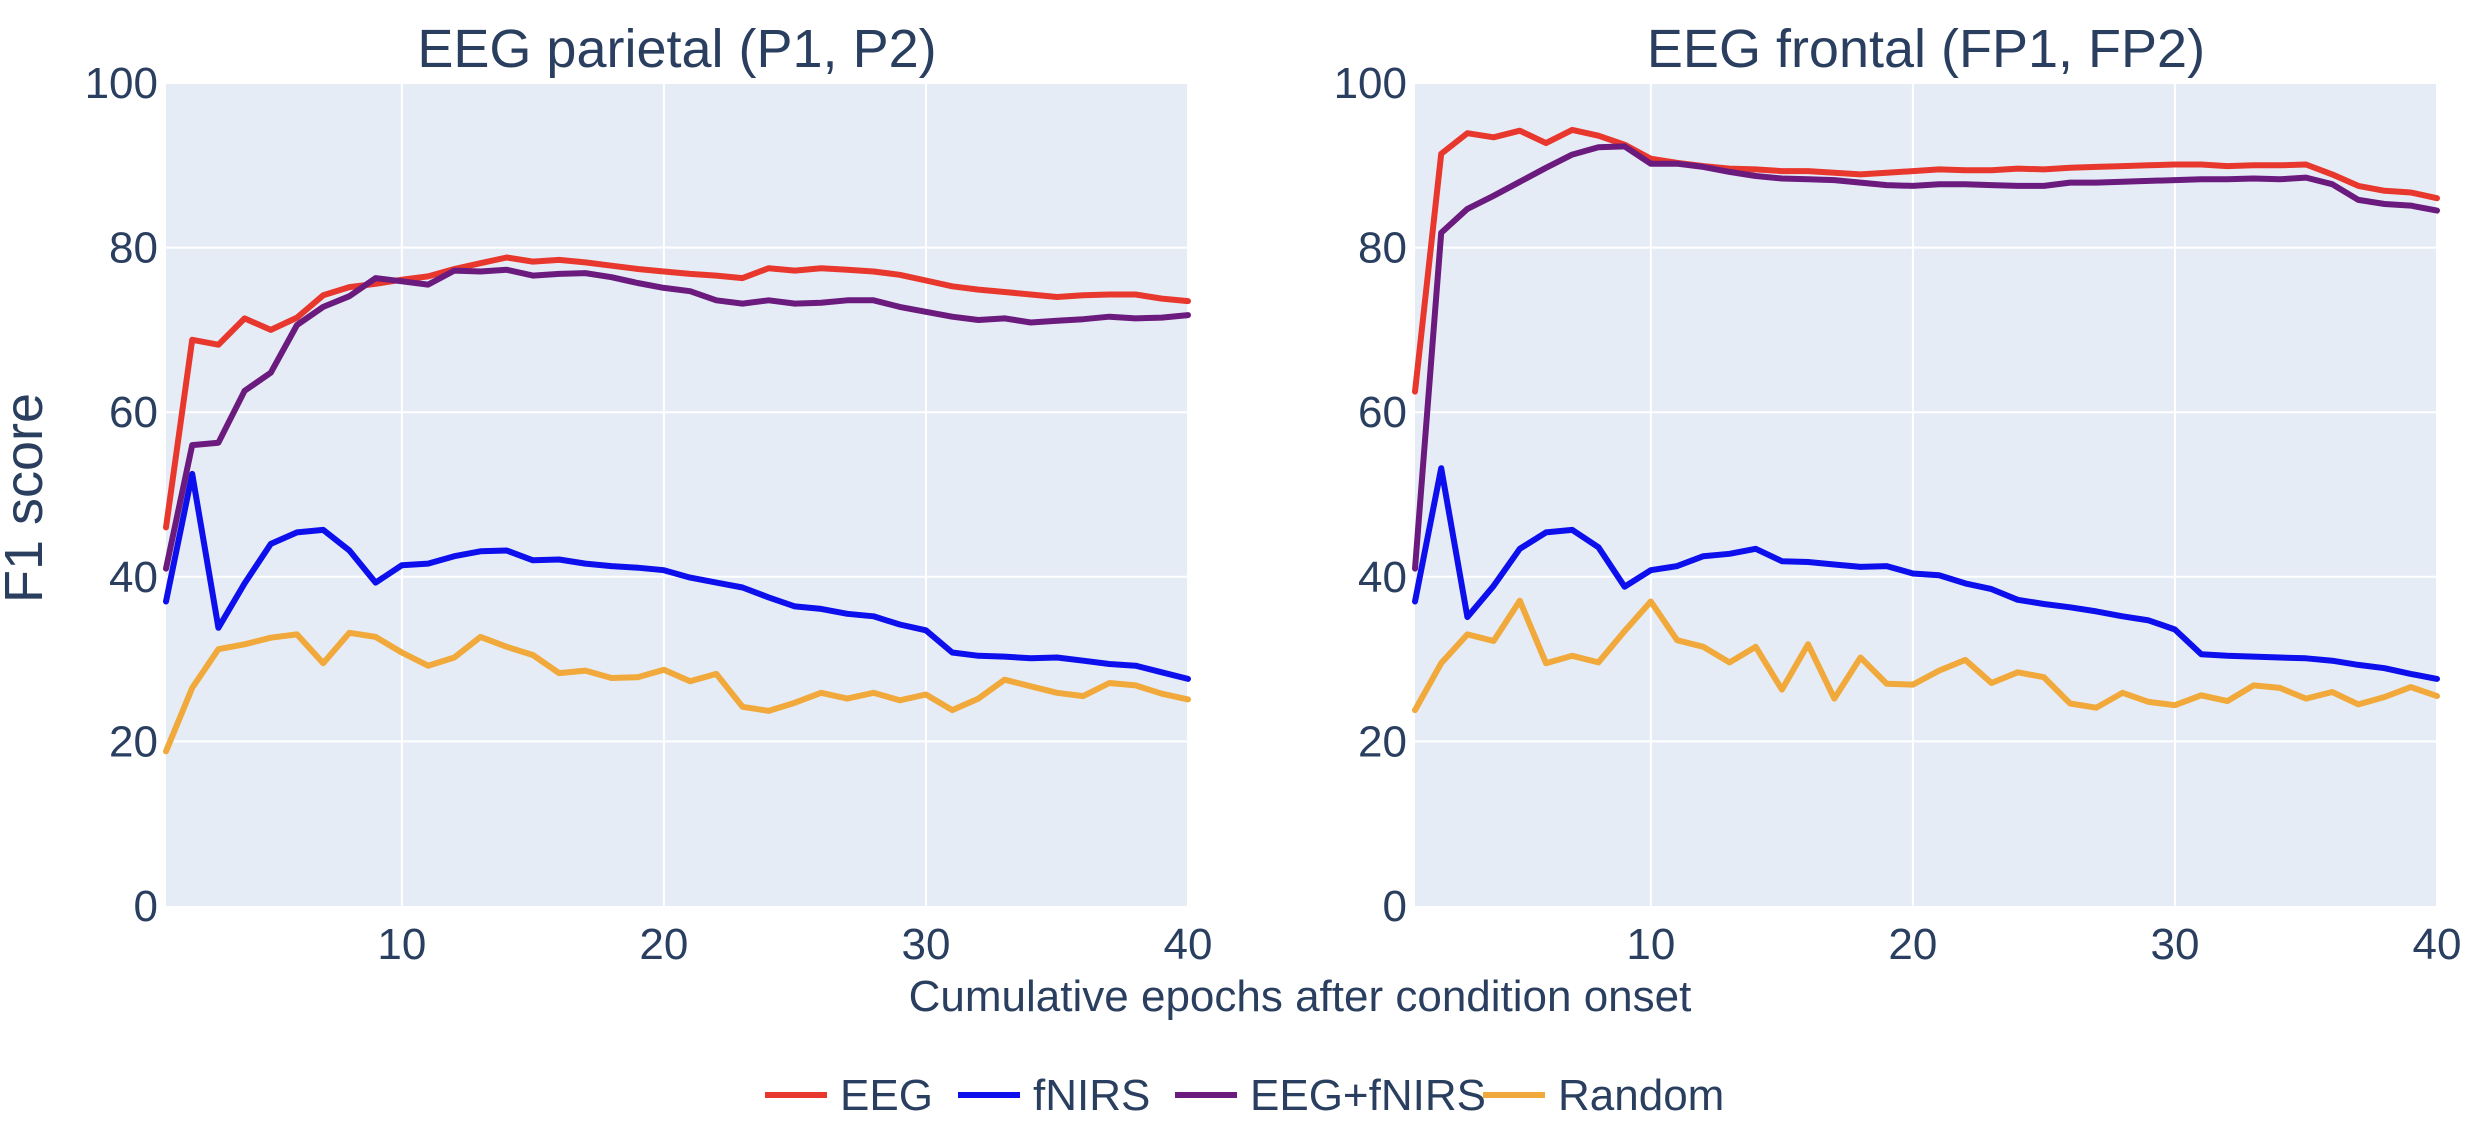 This screenshot has height=1133, width=2485. What do you see at coordinates (676, 49) in the screenshot?
I see `panel-title: EEG parietal (P1, P2)` at bounding box center [676, 49].